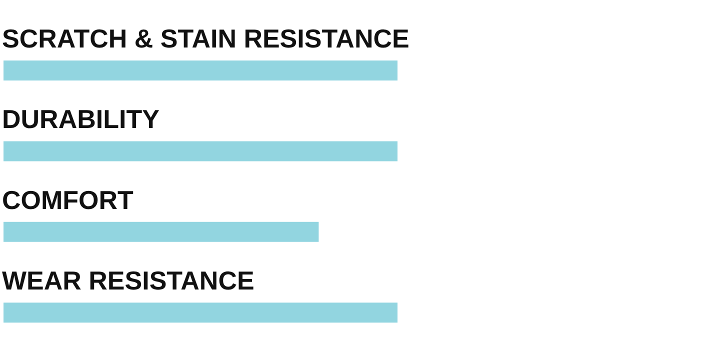 The width and height of the screenshot is (720, 350). Describe the element at coordinates (128, 281) in the screenshot. I see `y-tick-label: WEAR RESISTANCE` at that location.